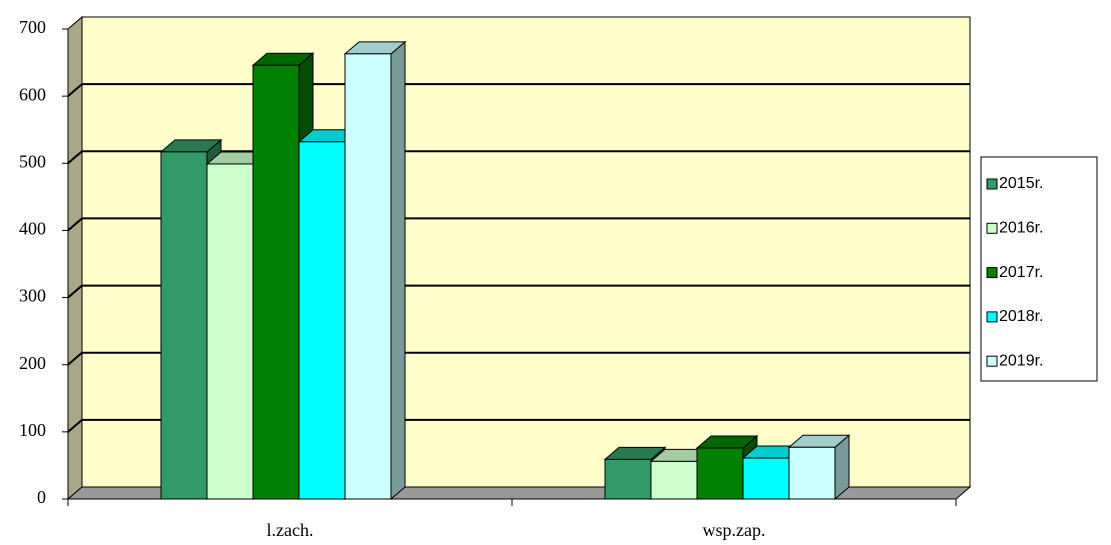 This screenshot has height=545, width=1111. Describe the element at coordinates (32, 27) in the screenshot. I see `y-tick-label: 700` at that location.